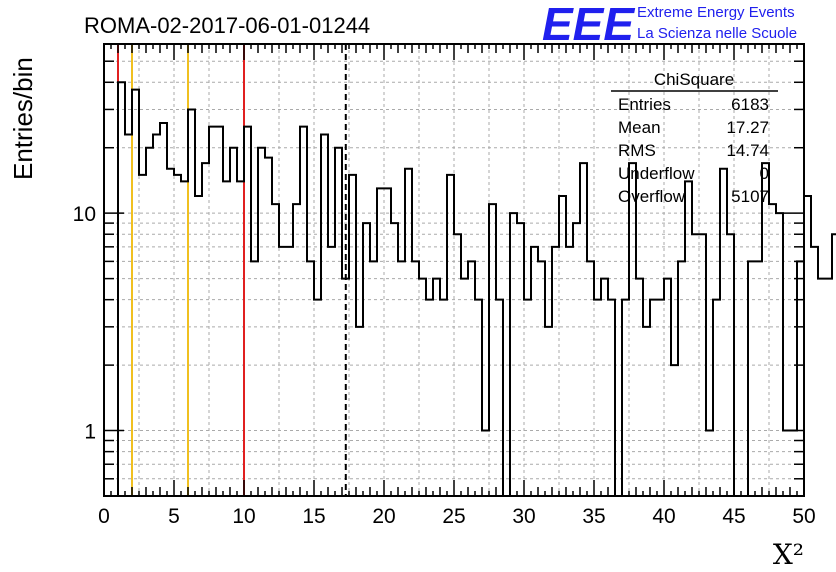 This screenshot has width=836, height=572. I want to click on logo-line-2: La Scienza nelle Scuole, so click(717, 33).